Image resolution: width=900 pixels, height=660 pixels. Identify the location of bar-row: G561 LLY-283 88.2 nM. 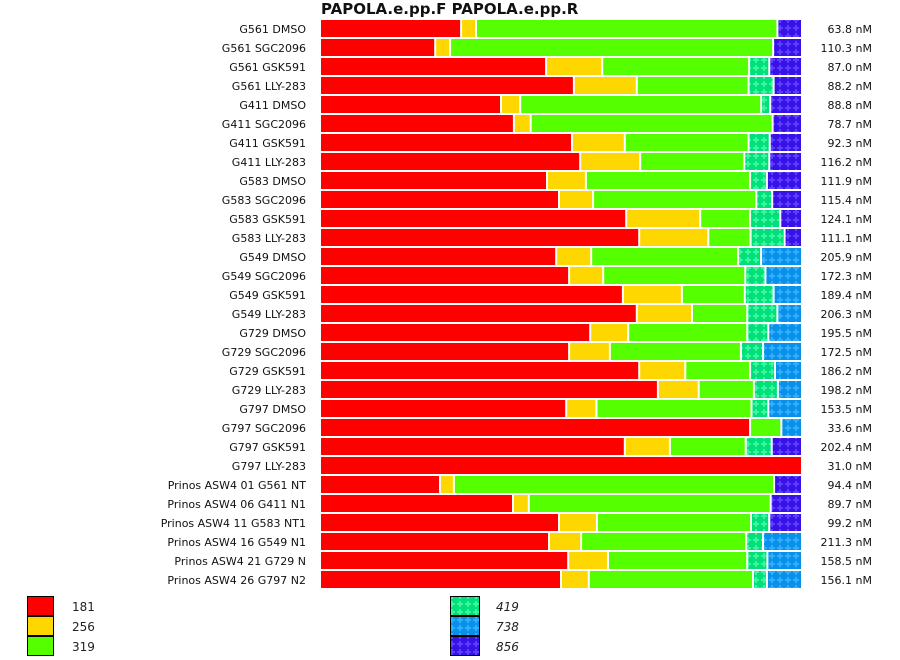
(552, 85).